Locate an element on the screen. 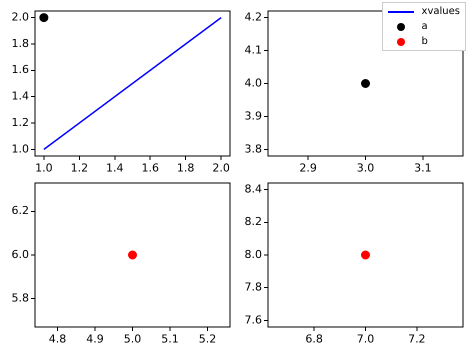 The height and width of the screenshot is (355, 474). x-tick-label: 1.2 is located at coordinates (79, 167).